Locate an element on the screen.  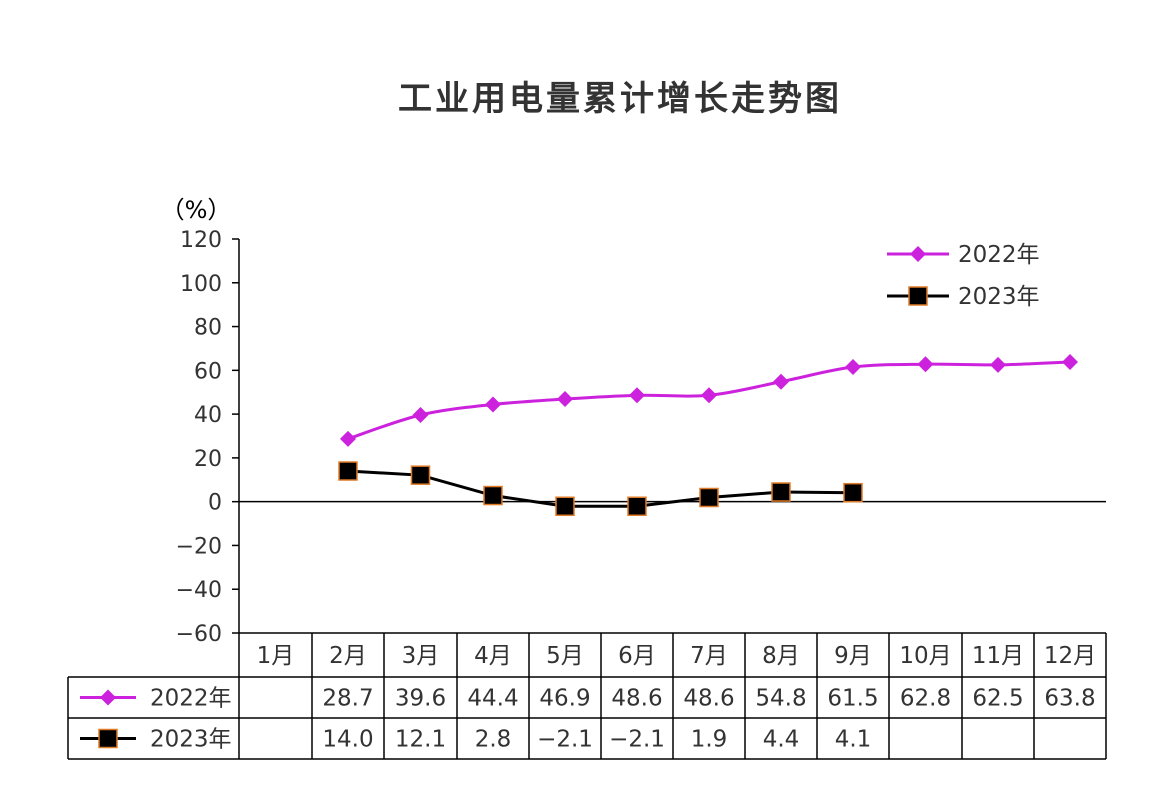
category-label: 4月 is located at coordinates (493, 656).